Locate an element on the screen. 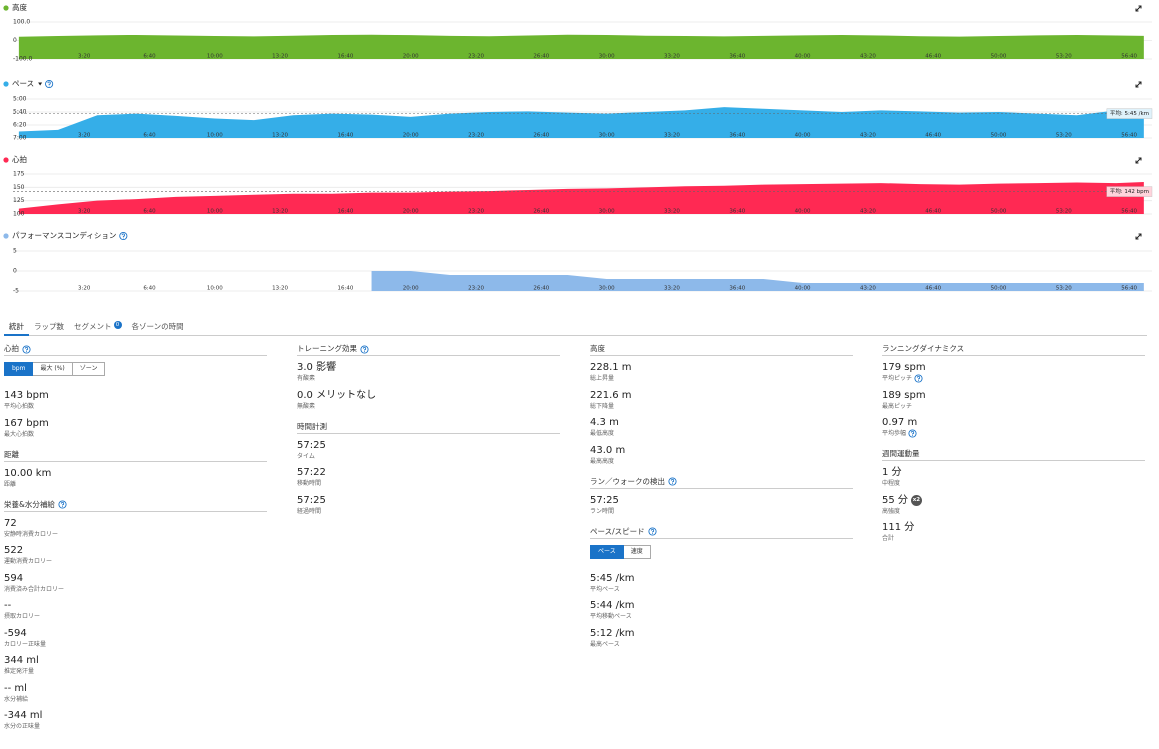 The image size is (1159, 749). section-header: ラン／ウォークの検出 is located at coordinates (721, 482).